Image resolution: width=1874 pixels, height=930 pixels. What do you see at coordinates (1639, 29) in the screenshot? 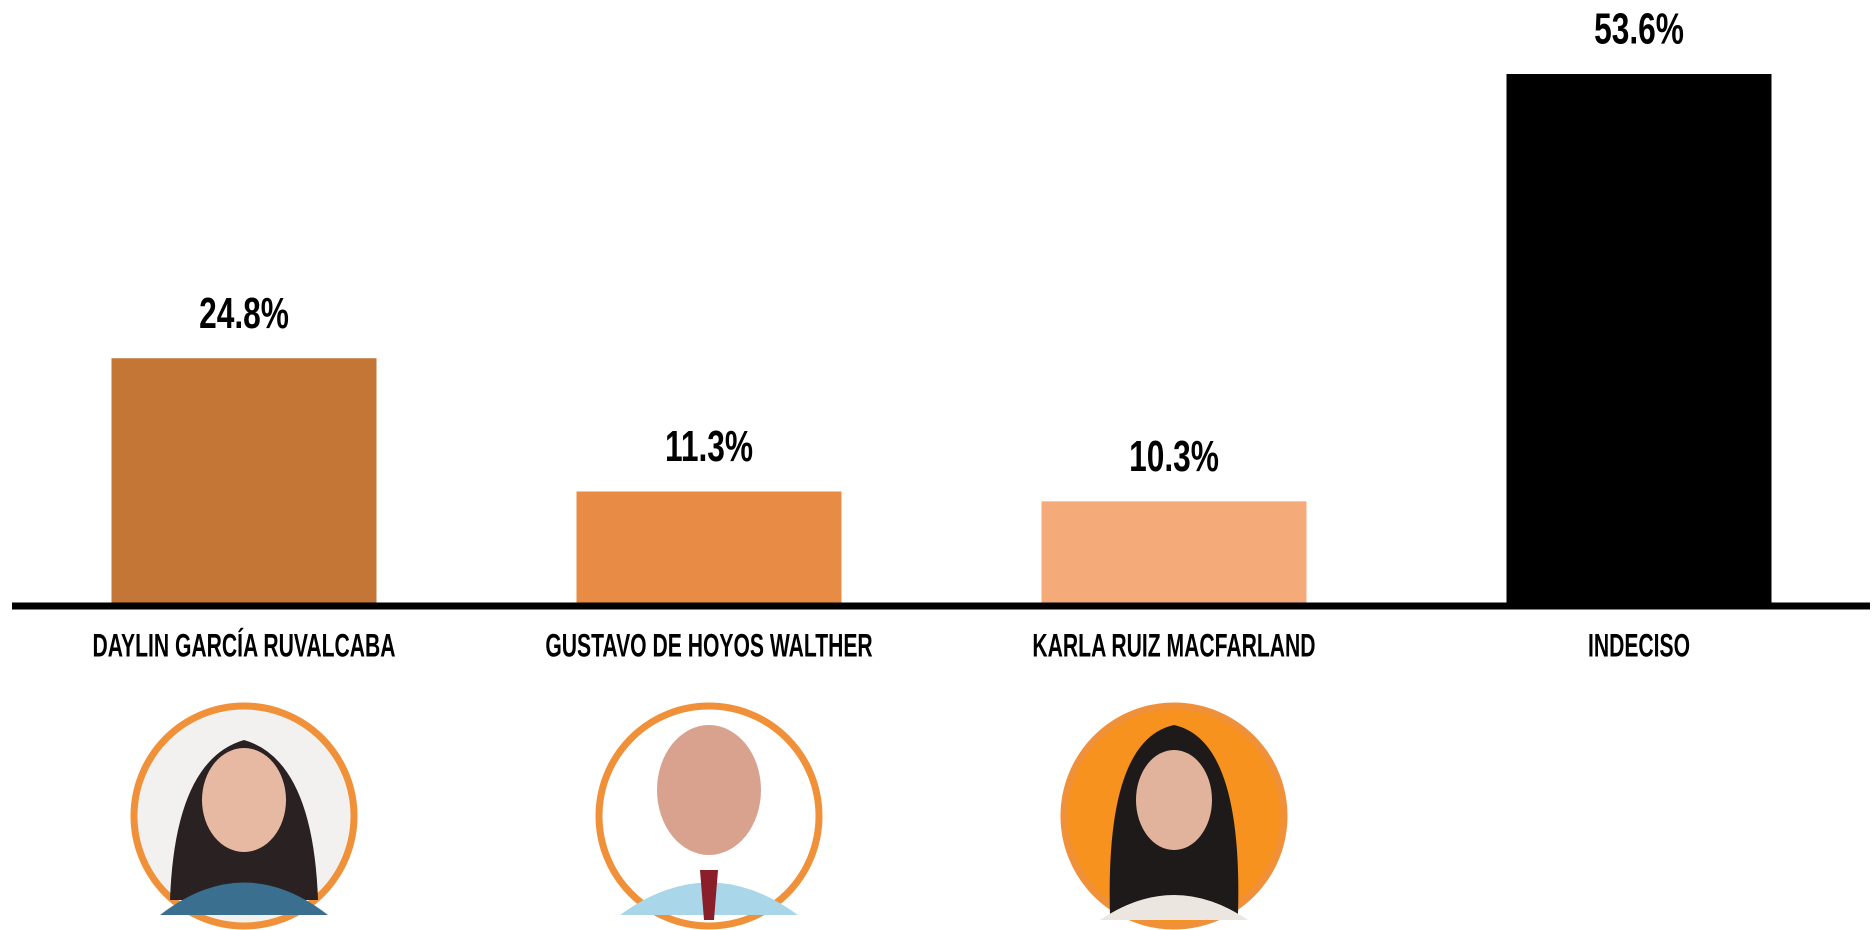
I see `value-label: 53.6%` at bounding box center [1639, 29].